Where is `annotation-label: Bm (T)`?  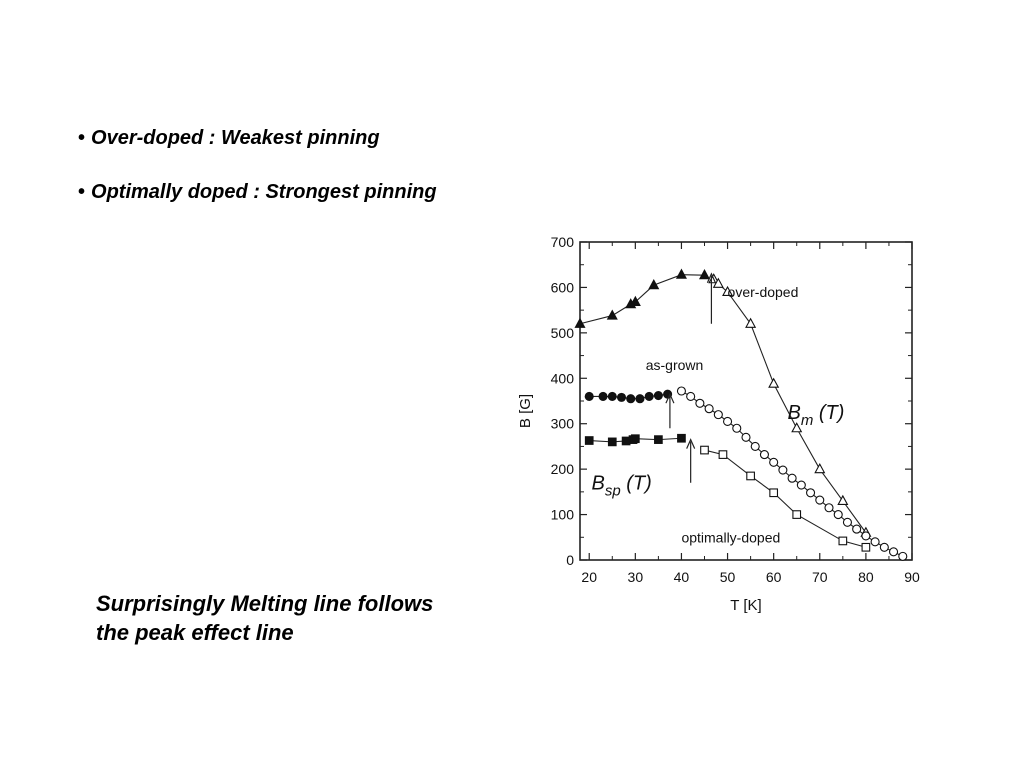
annotation-label: Bm (T) is located at coordinates (816, 415).